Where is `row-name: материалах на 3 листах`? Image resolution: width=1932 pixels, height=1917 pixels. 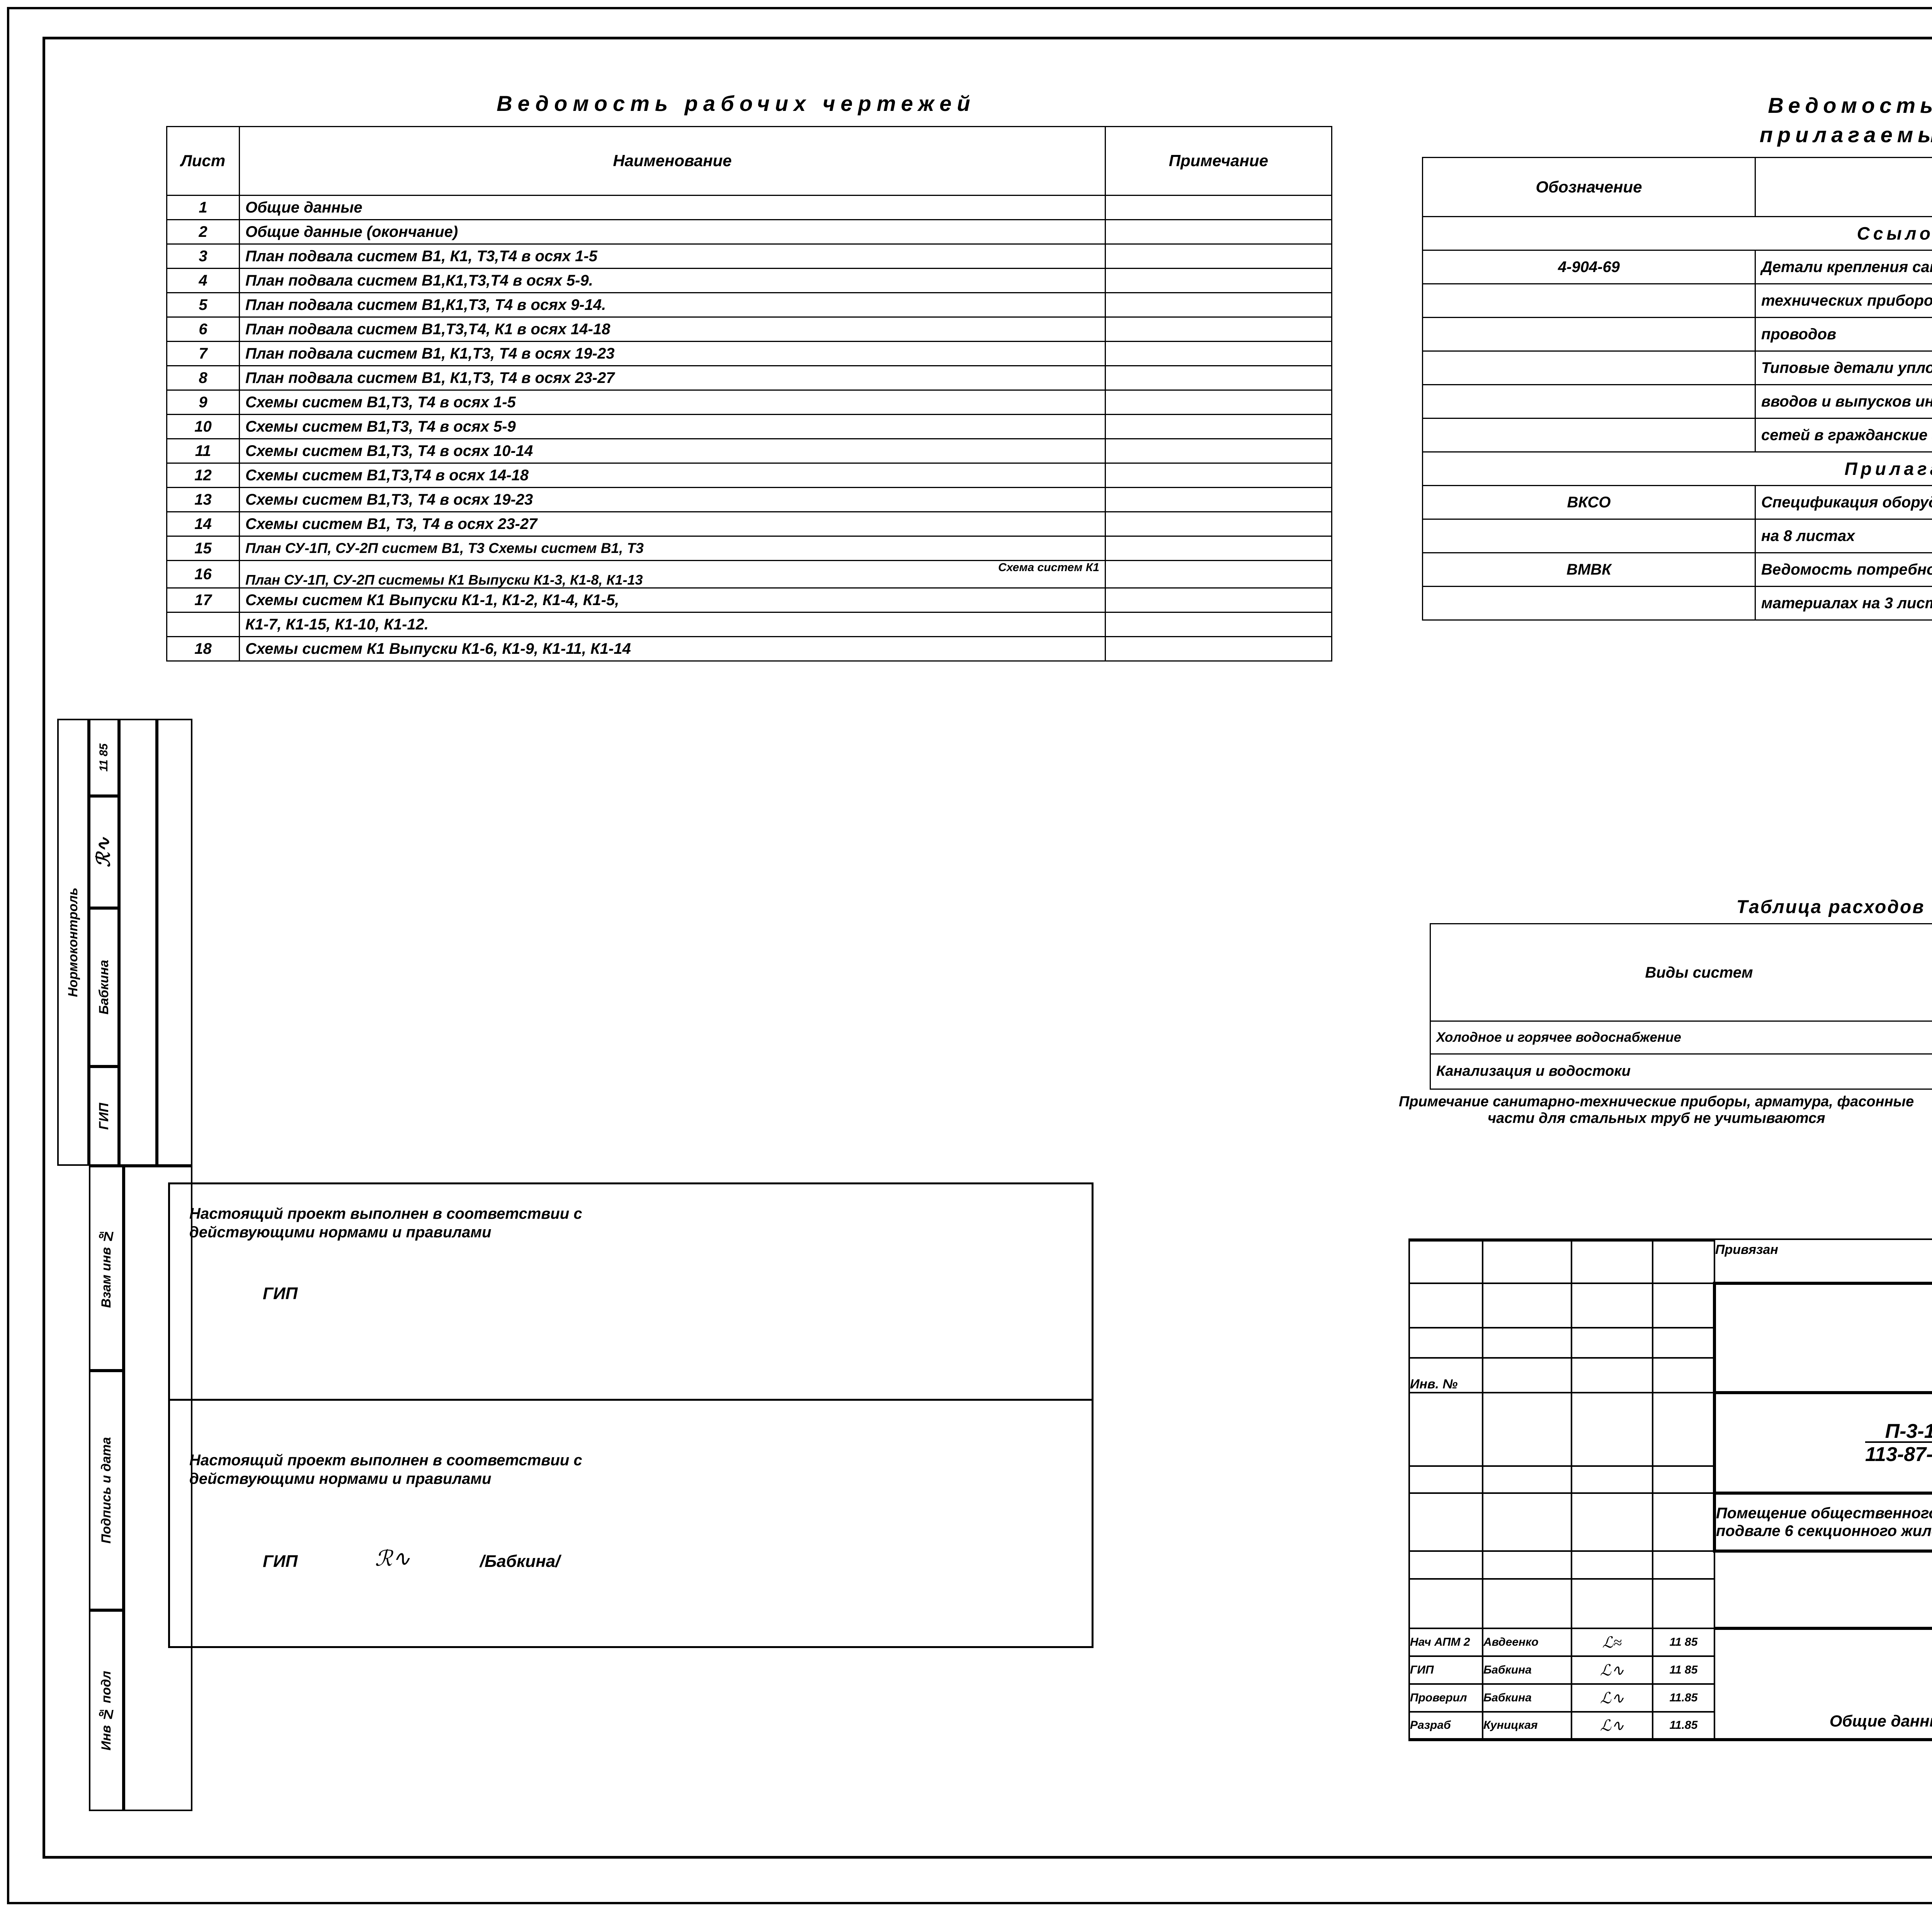
row-name: материалах на 3 листах is located at coordinates (1843, 603).